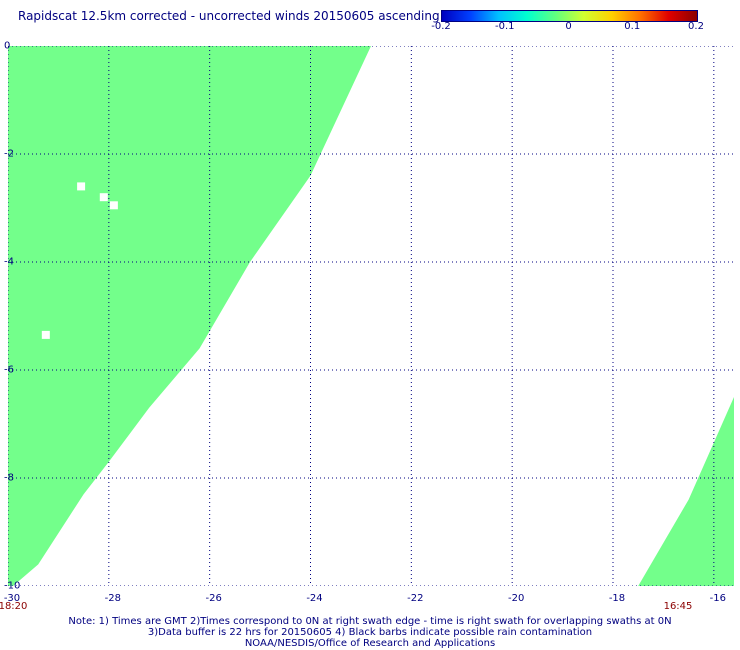 The image size is (740, 650). Describe the element at coordinates (569, 16) in the screenshot. I see `colorbar` at that location.